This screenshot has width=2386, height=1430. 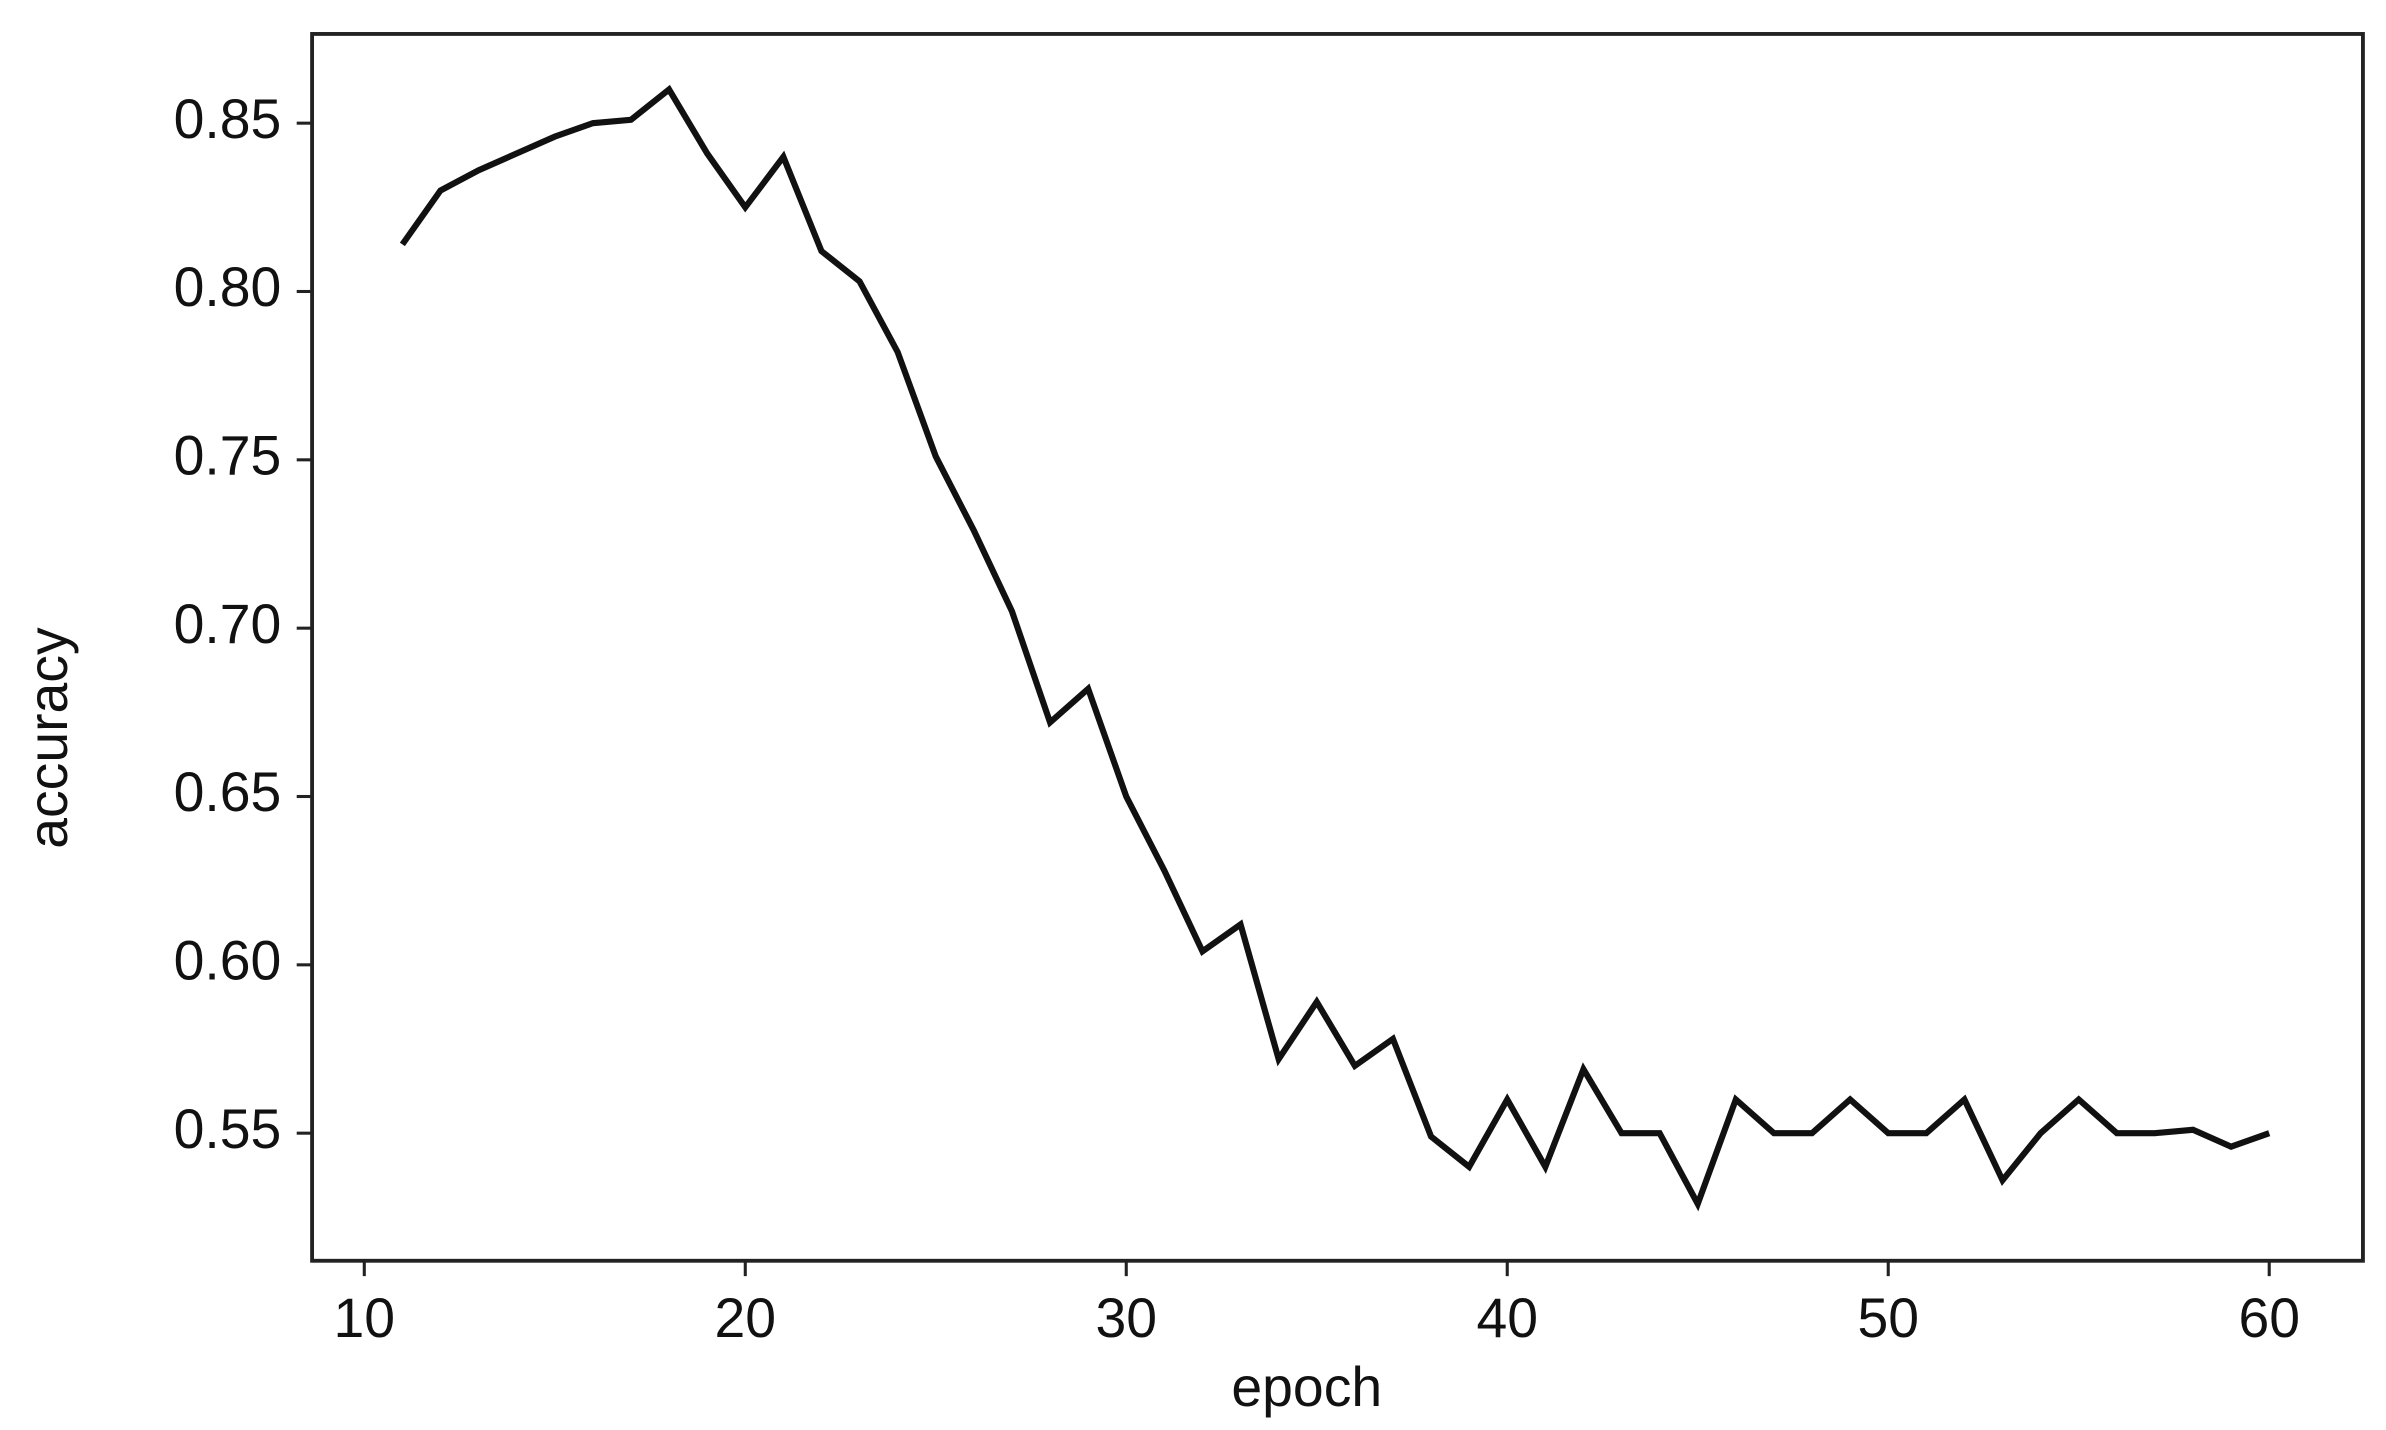 What do you see at coordinates (228, 792) in the screenshot?
I see `y-tick-label: 0.65` at bounding box center [228, 792].